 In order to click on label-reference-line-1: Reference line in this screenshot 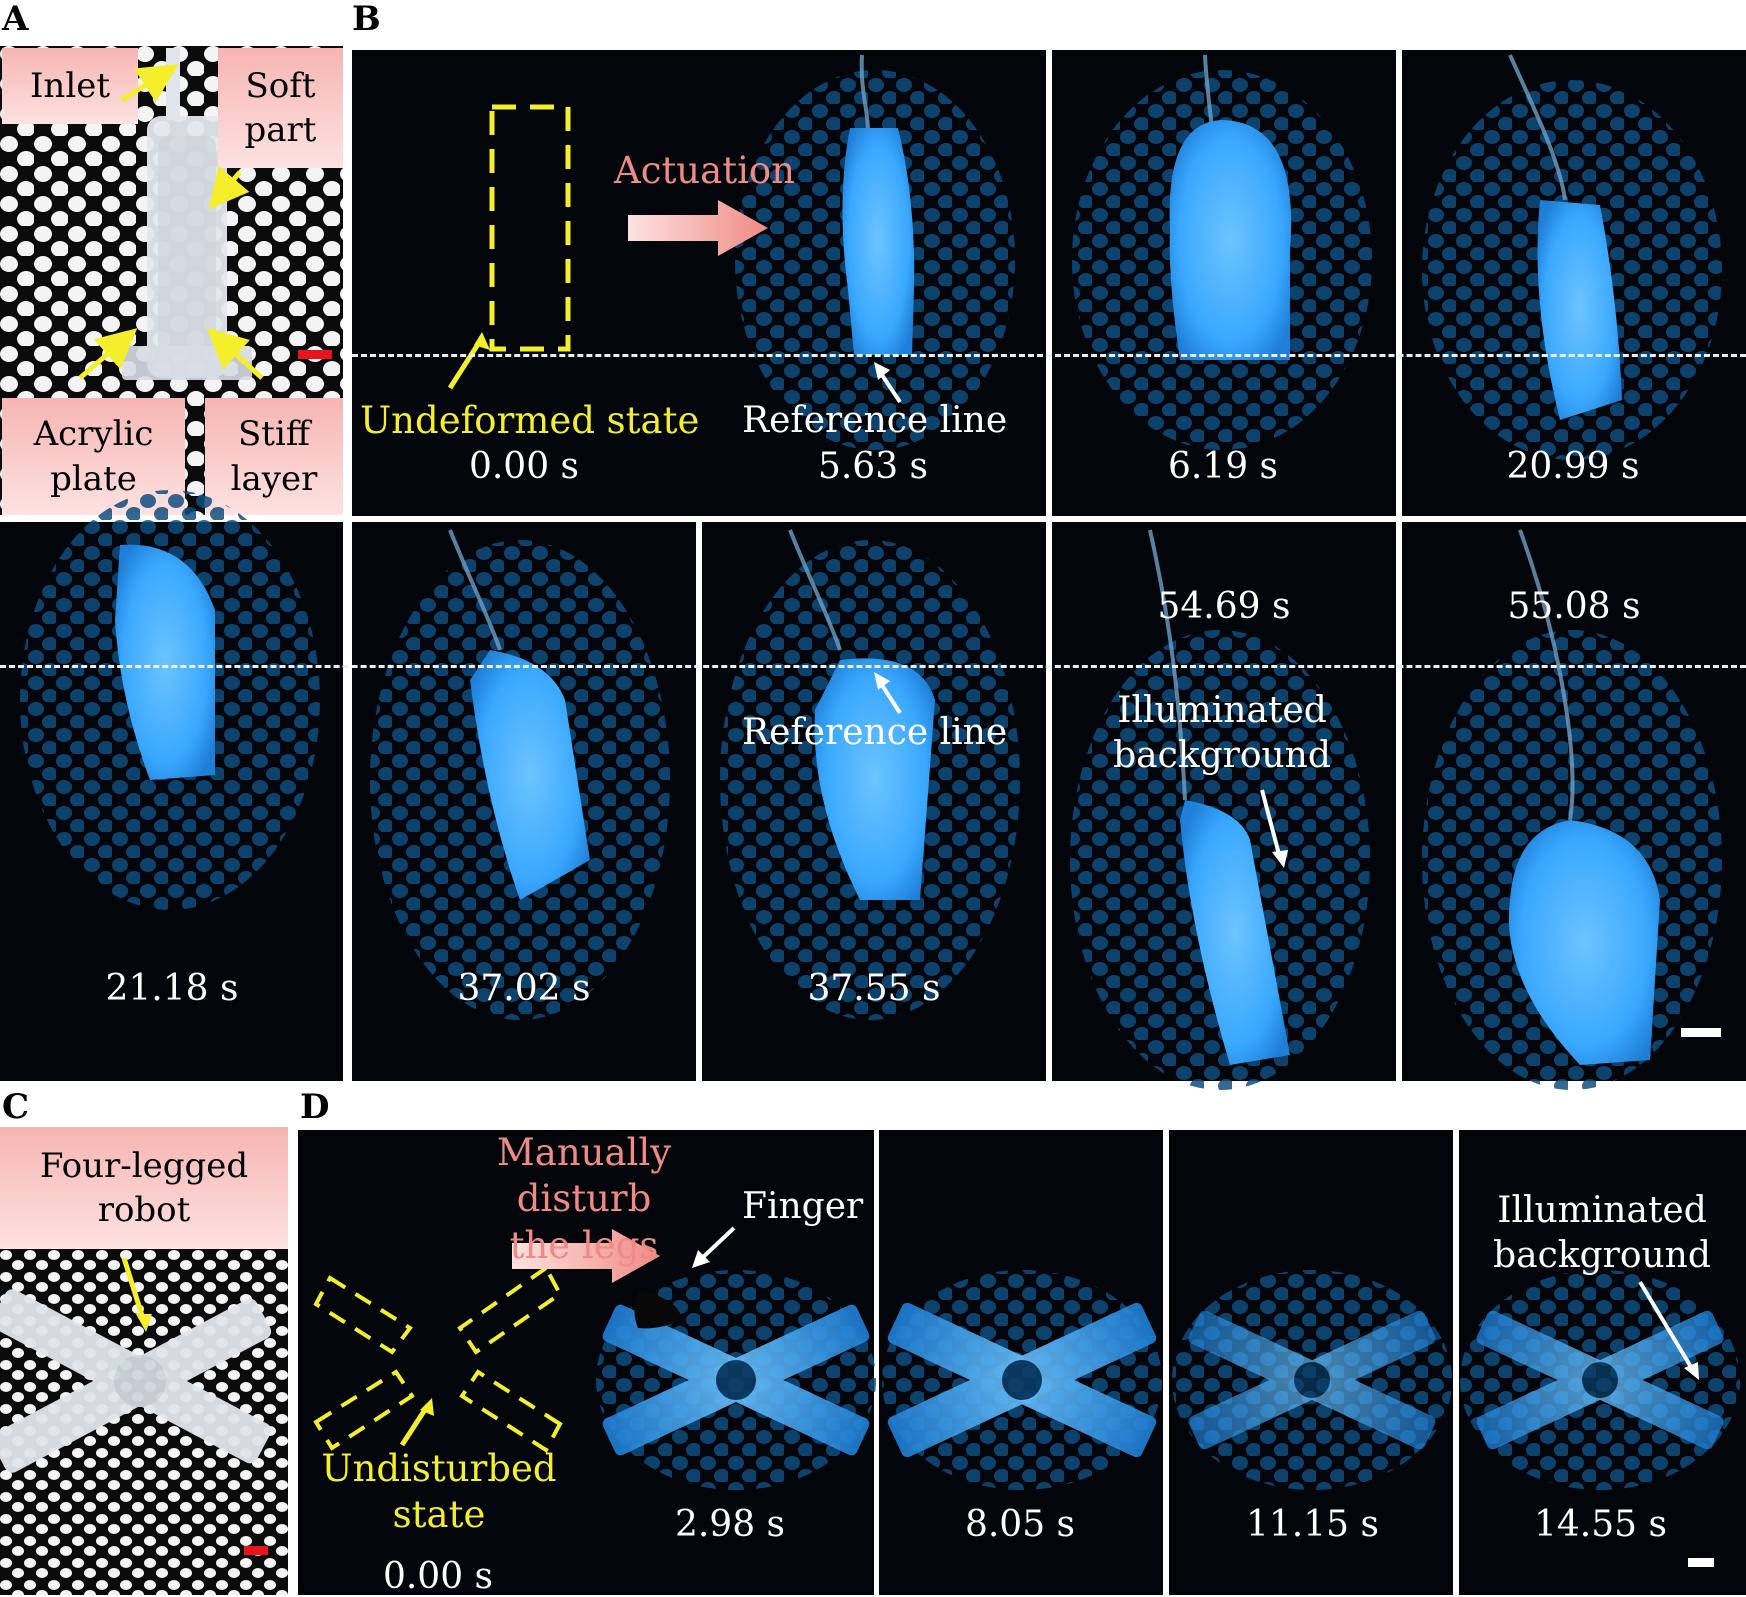, I will do `click(875, 420)`.